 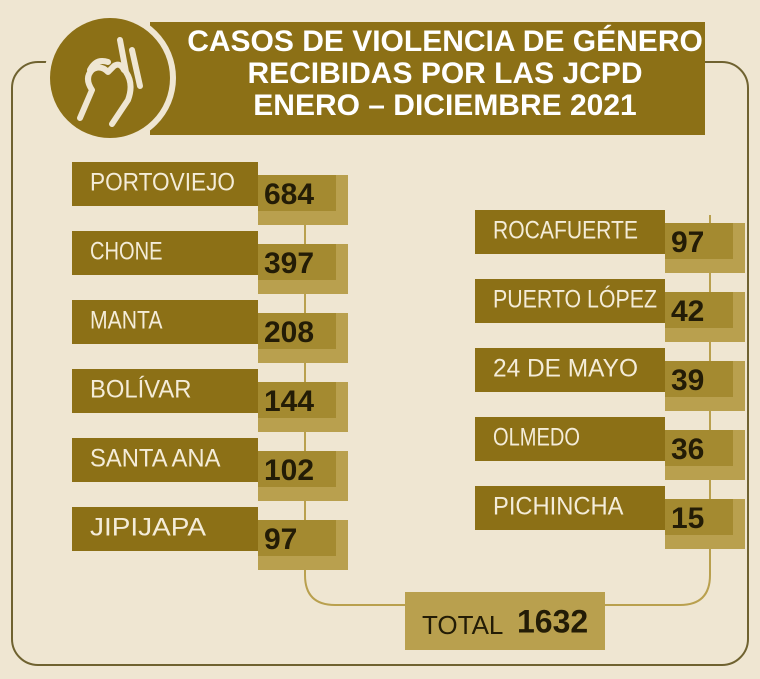 What do you see at coordinates (162, 183) in the screenshot?
I see `name-label: PORTOVIEJO` at bounding box center [162, 183].